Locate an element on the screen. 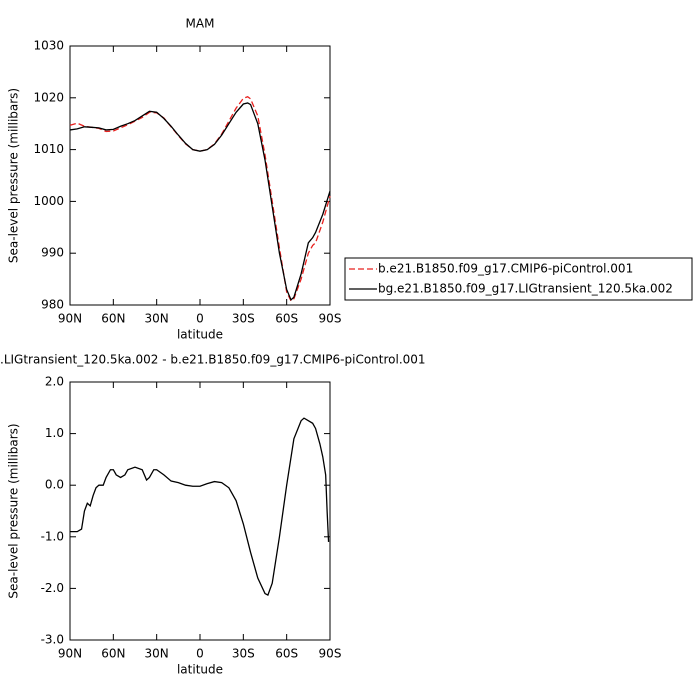  y-tick-label: 0.0 is located at coordinates (54, 485).